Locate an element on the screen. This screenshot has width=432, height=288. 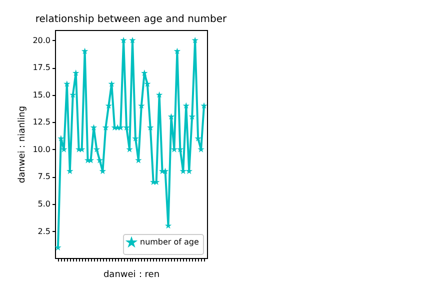
y-tick-label: 17.5 is located at coordinates (41, 67).